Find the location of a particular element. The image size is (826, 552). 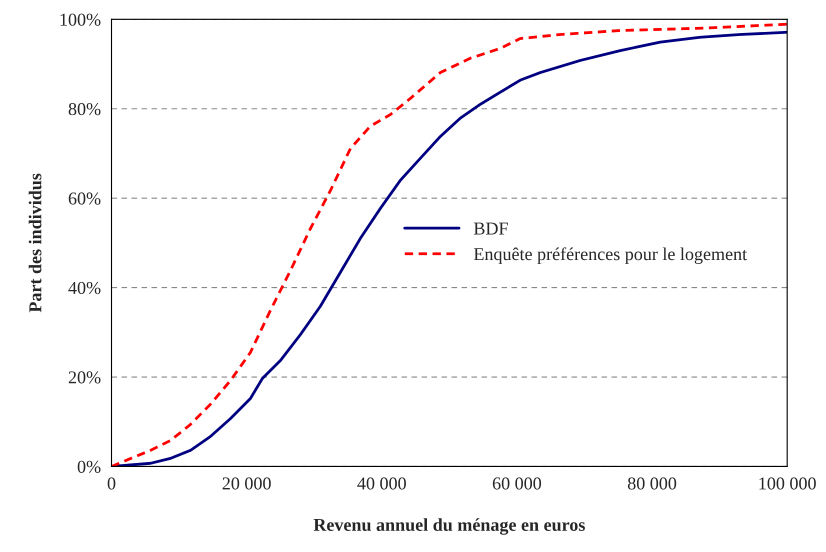

x-tick-label: 60 000 is located at coordinates (517, 483).